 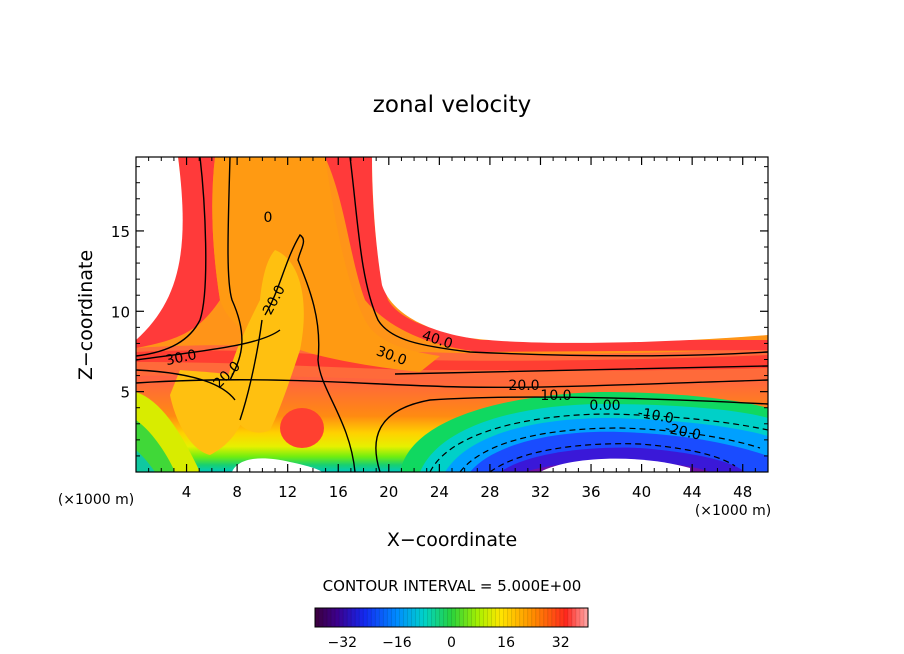 What do you see at coordinates (125, 393) in the screenshot?
I see `y-tick-label: 5` at bounding box center [125, 393].